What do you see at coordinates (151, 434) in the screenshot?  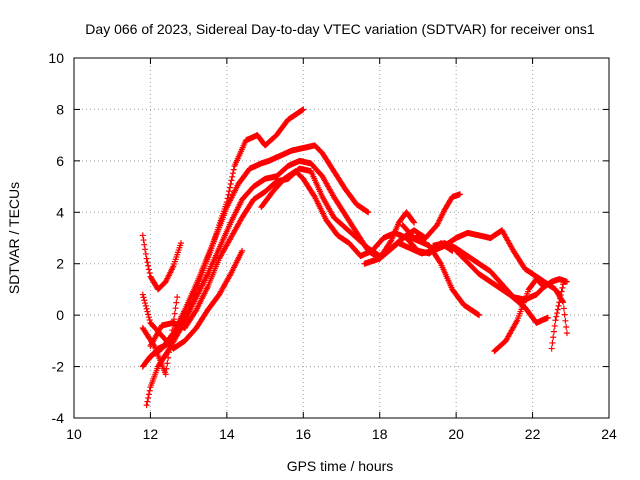 I see `x-tick-label: 12` at bounding box center [151, 434].